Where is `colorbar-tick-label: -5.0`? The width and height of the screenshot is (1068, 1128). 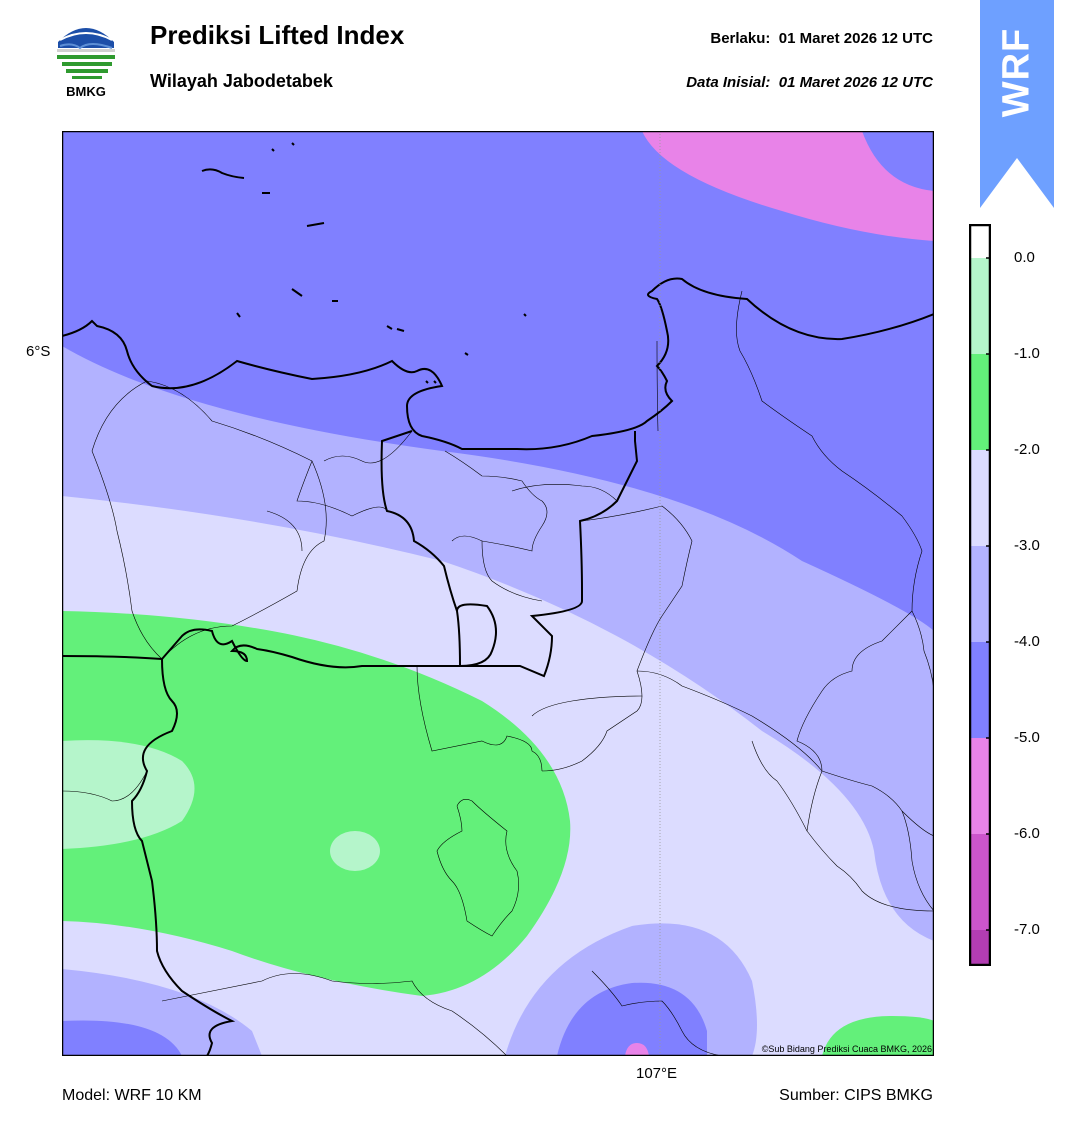 colorbar-tick-label: -5.0 is located at coordinates (1027, 737).